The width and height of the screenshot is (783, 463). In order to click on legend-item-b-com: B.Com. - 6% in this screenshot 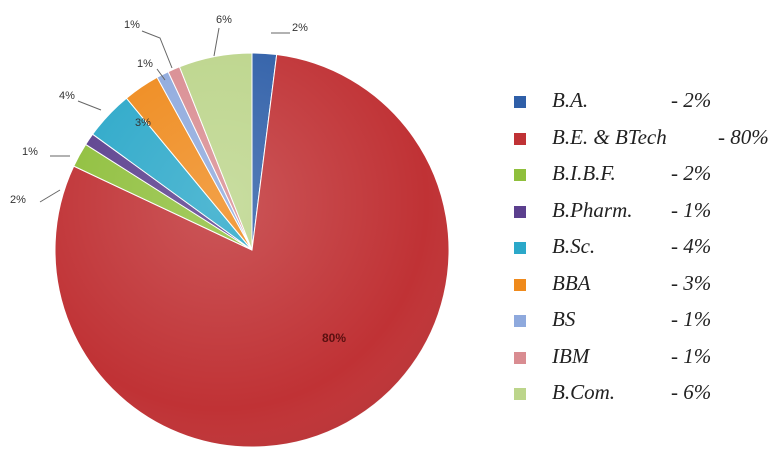, I will do `click(646, 396)`.